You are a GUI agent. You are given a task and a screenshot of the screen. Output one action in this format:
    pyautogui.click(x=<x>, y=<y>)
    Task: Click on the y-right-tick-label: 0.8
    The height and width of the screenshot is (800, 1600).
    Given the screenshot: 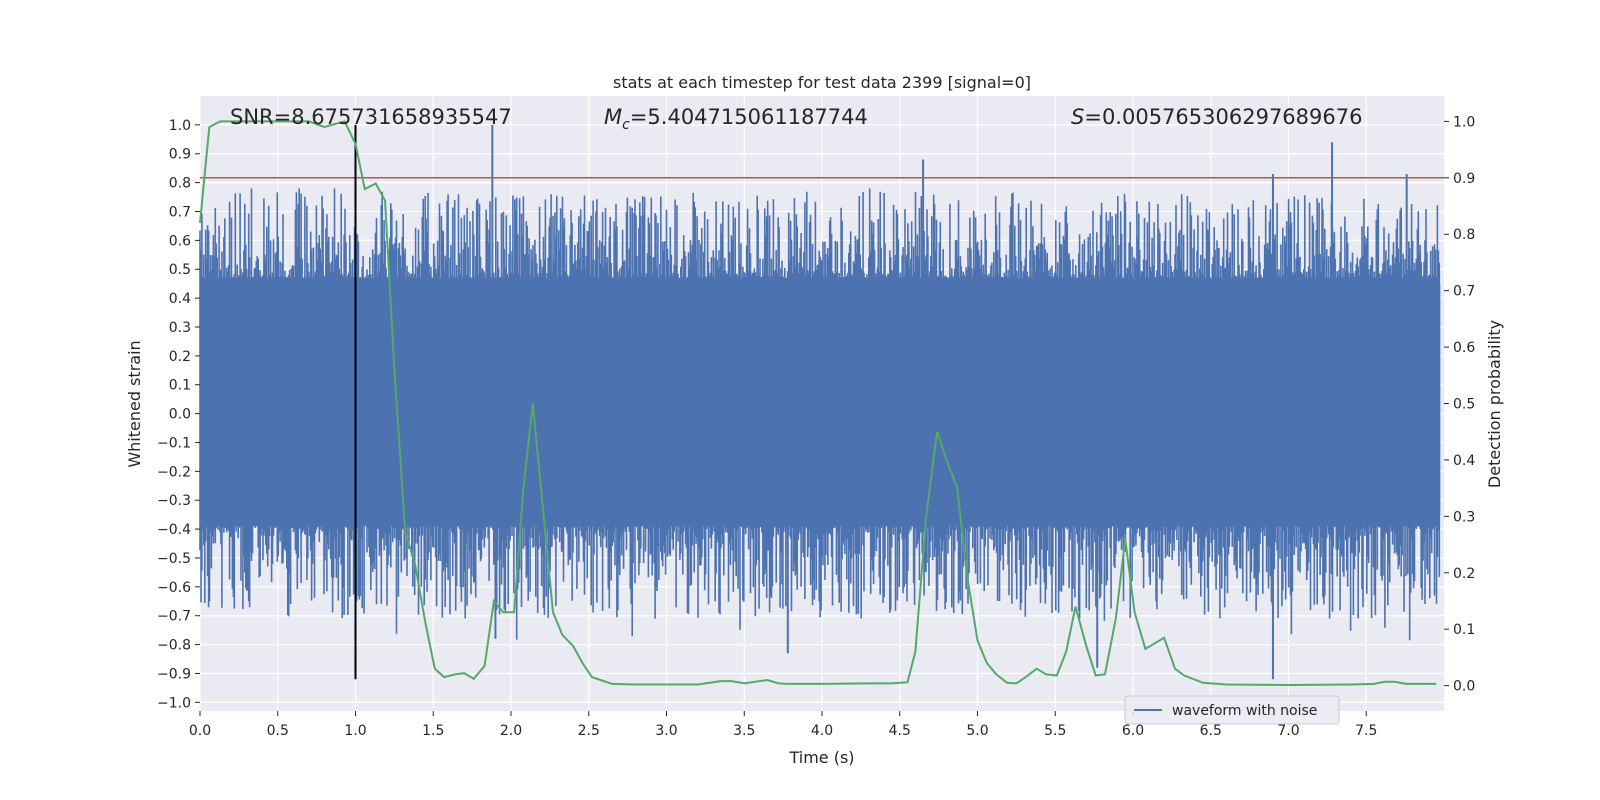 What is the action you would take?
    pyautogui.click(x=1464, y=235)
    